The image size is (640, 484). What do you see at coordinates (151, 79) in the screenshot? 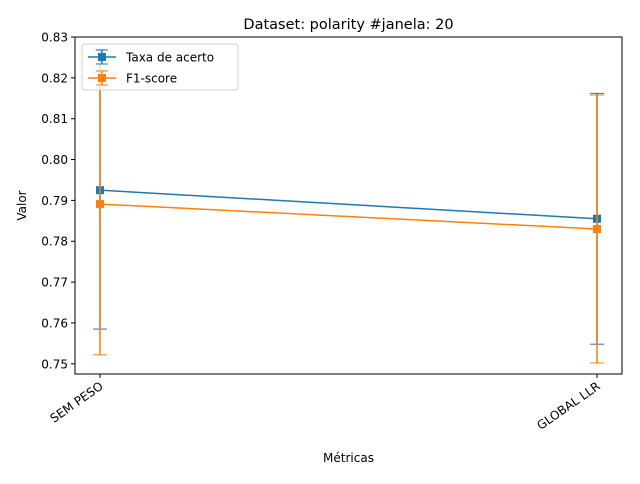
I see `legend-label: F1-score` at bounding box center [151, 79].